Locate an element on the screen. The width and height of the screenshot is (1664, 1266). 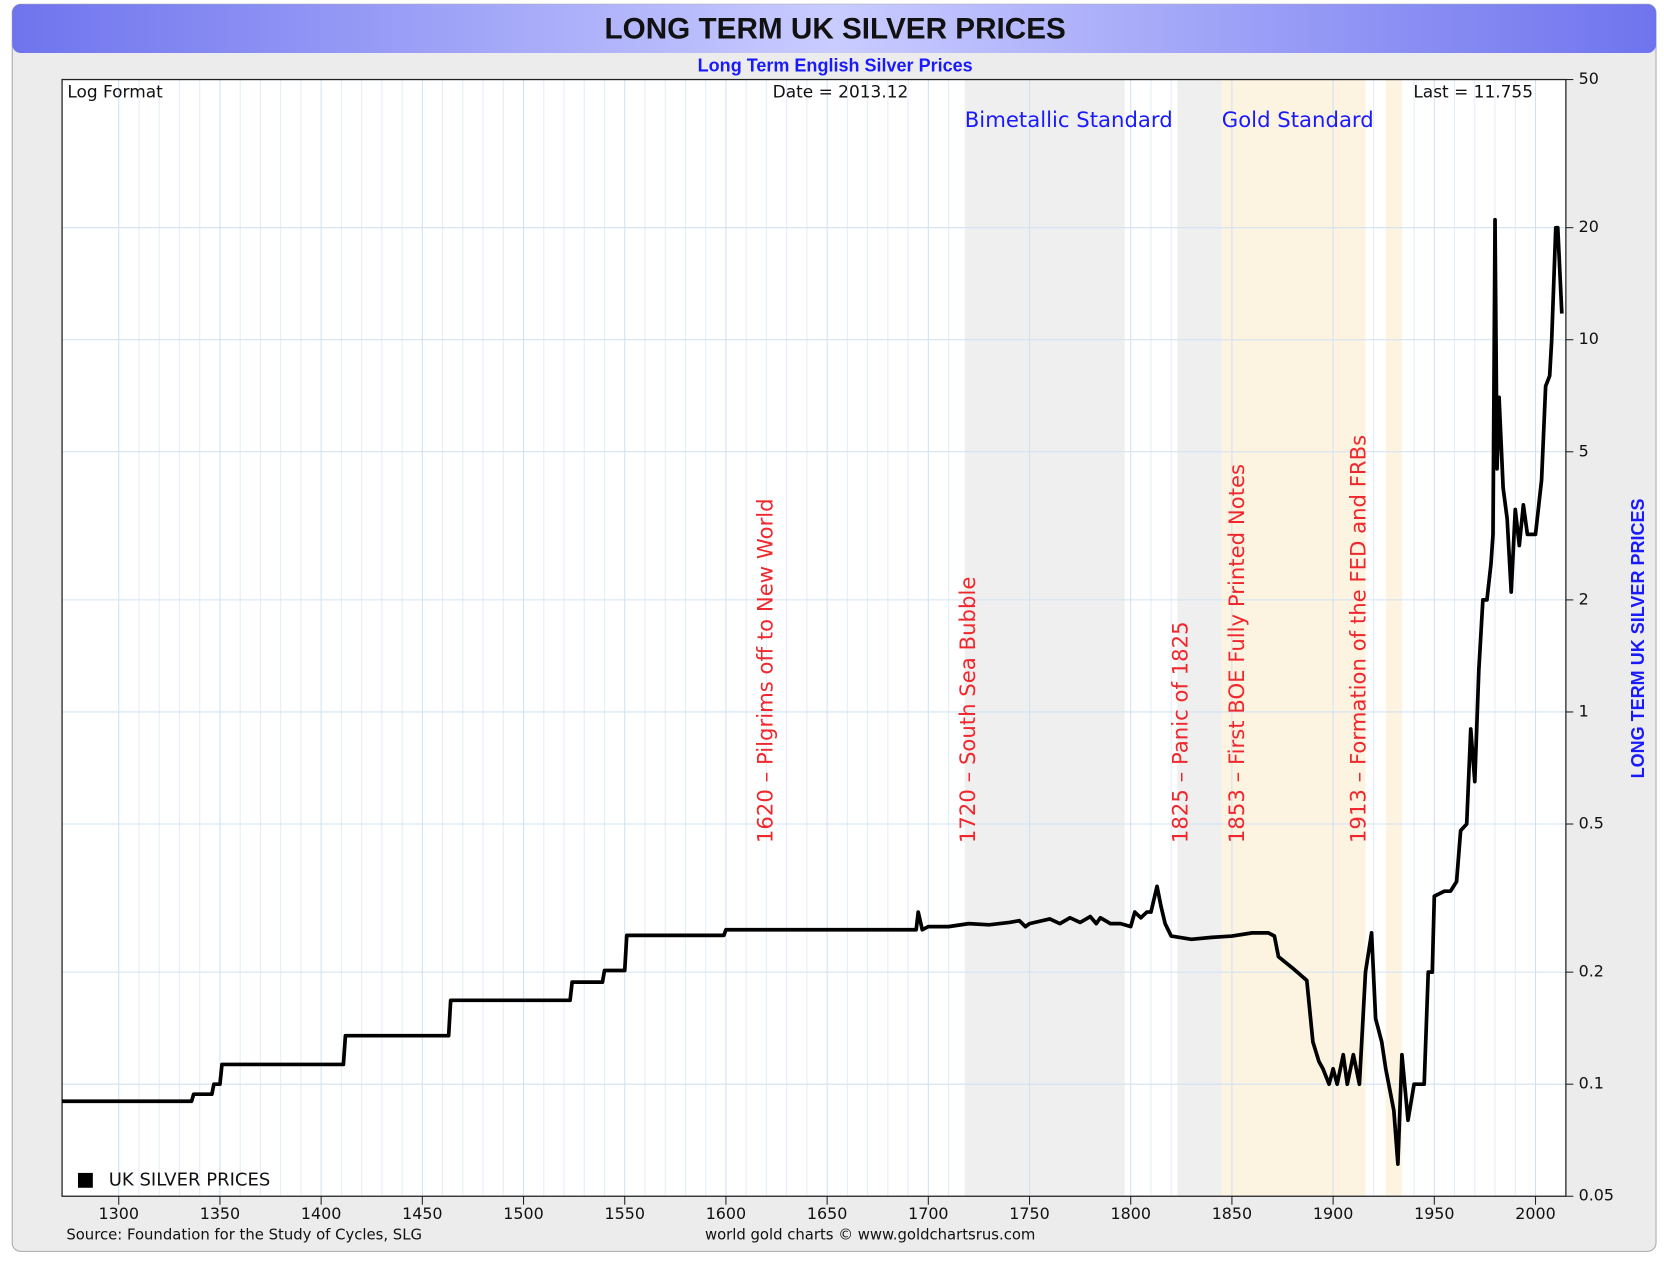
y-tick-label: 0.5 is located at coordinates (1591, 823).